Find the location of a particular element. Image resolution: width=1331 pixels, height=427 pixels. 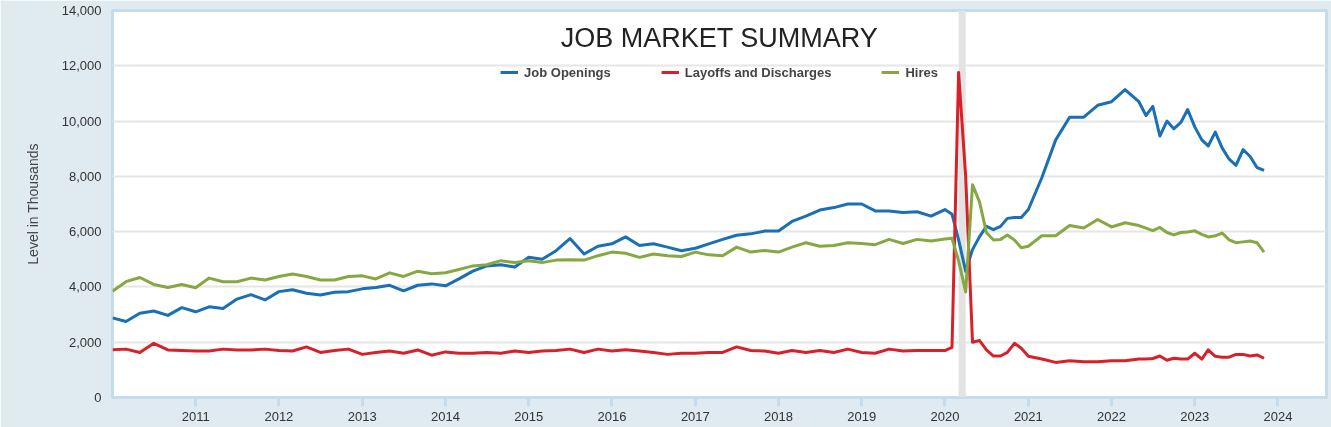

x-tick-label: 2013 is located at coordinates (362, 416).